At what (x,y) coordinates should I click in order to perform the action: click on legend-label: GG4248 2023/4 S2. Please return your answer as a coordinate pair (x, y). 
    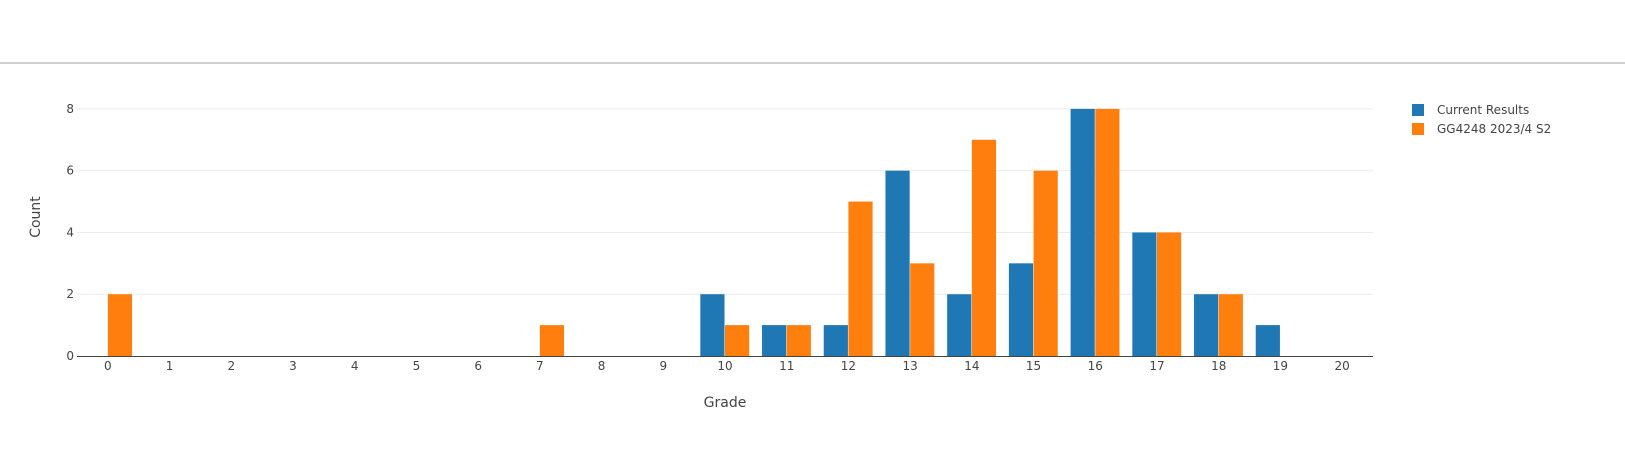
    Looking at the image, I should click on (1494, 129).